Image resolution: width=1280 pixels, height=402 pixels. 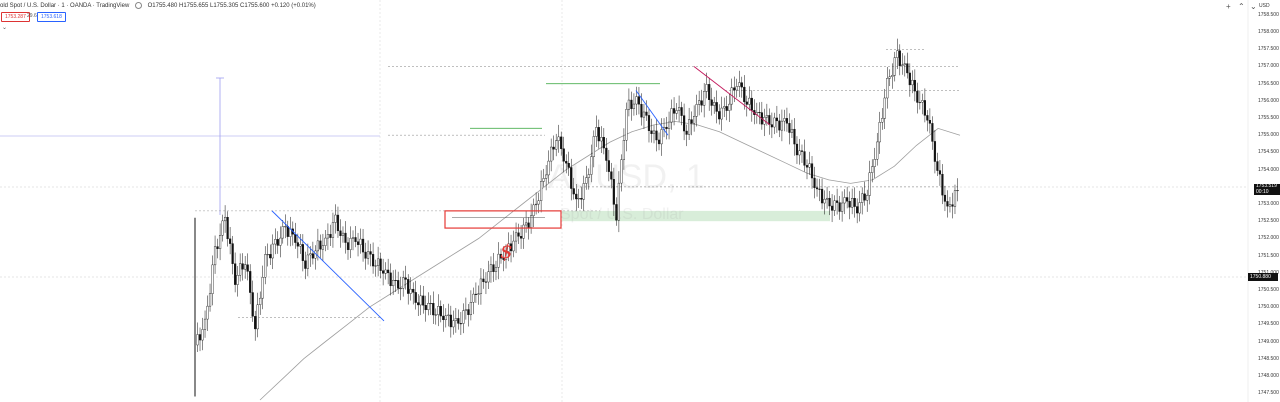 What do you see at coordinates (5, 28) in the screenshot?
I see `collapse-chevron-icon: ⌄` at bounding box center [5, 28].